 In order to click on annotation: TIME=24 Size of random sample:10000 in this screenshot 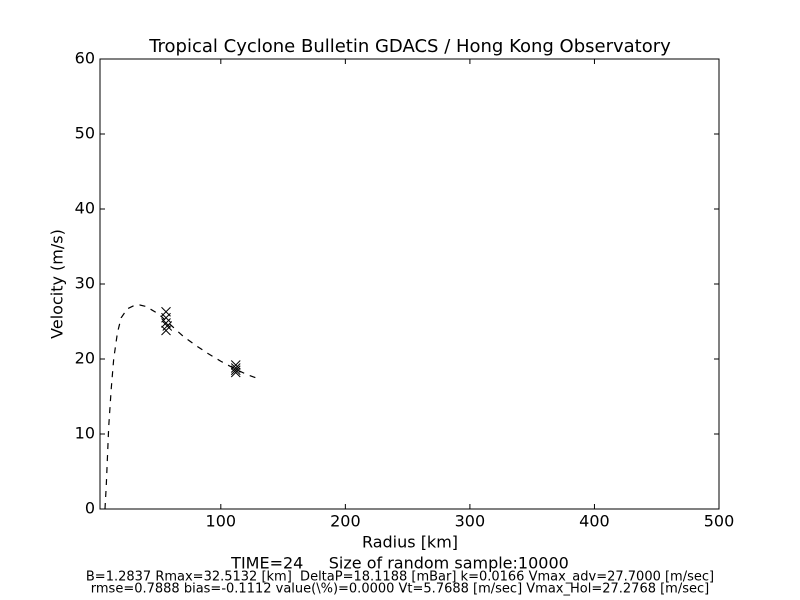, I will do `click(399, 563)`.